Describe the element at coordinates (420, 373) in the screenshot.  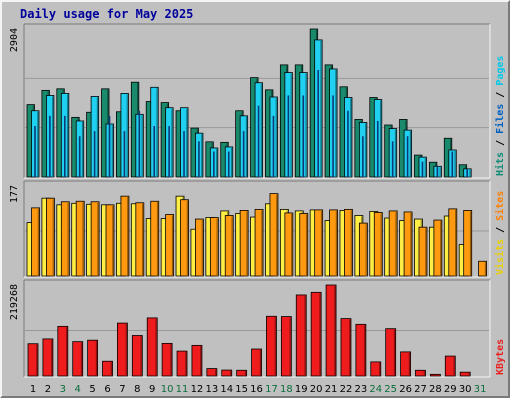
I see `bar-kbytes-day-27-fill` at that location.